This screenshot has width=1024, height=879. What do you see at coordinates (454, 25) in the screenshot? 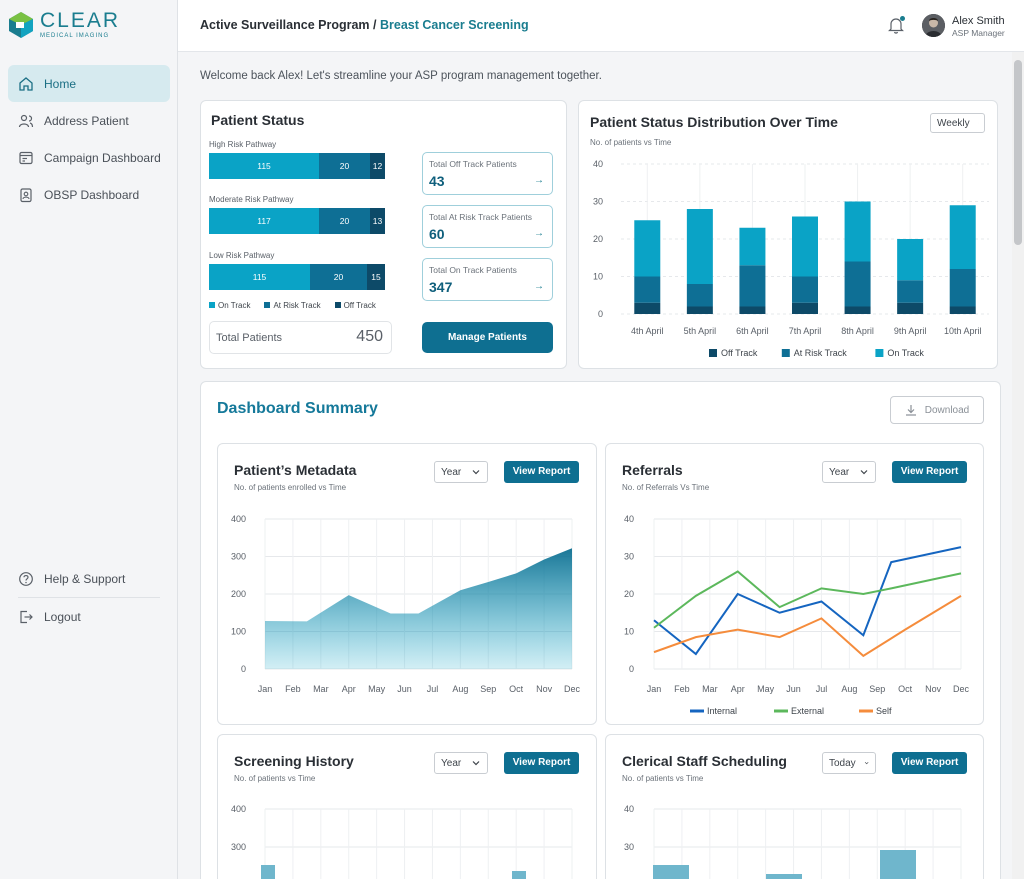
I see `breadcrumb-current: Breast Cancer Screening` at bounding box center [454, 25].